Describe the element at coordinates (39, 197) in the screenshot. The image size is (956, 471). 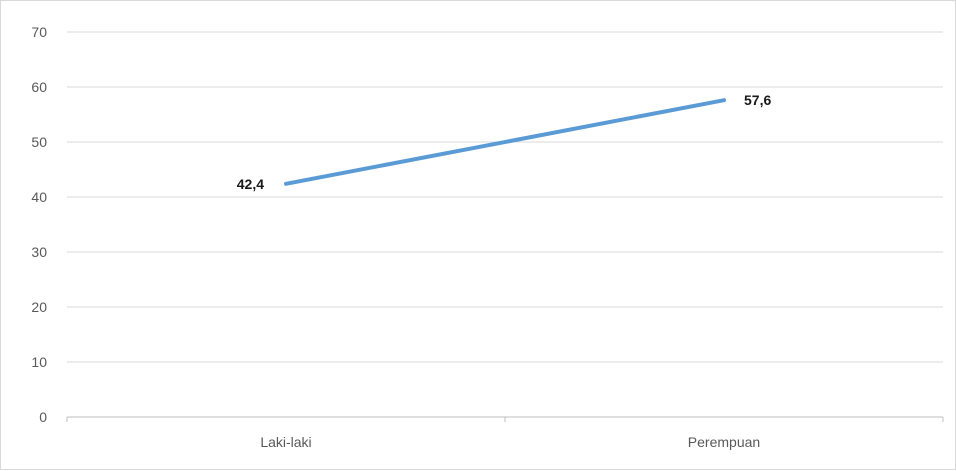
I see `y-tick-label: 40` at that location.